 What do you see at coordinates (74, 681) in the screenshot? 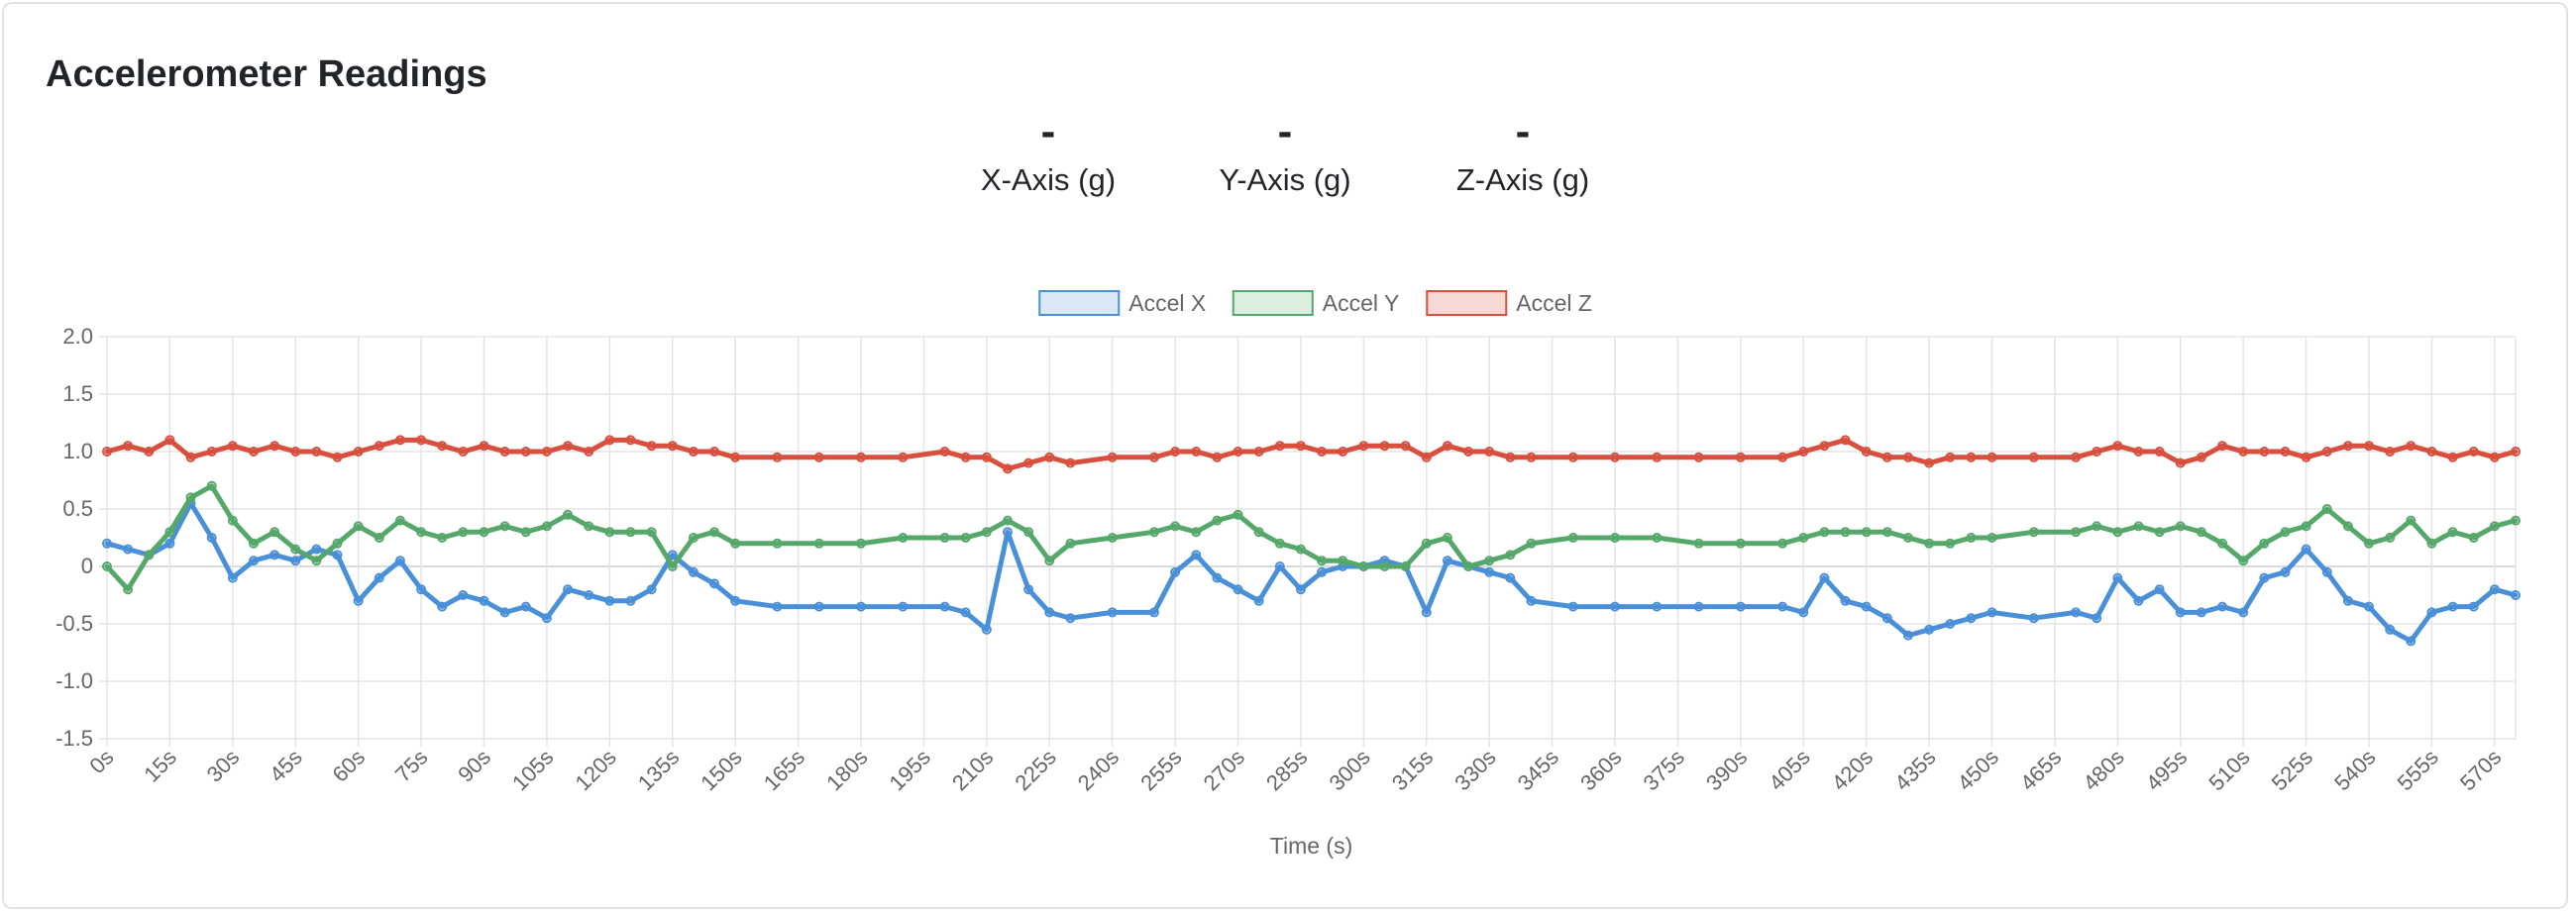
I see `y-tick-label: -1.0` at bounding box center [74, 681].